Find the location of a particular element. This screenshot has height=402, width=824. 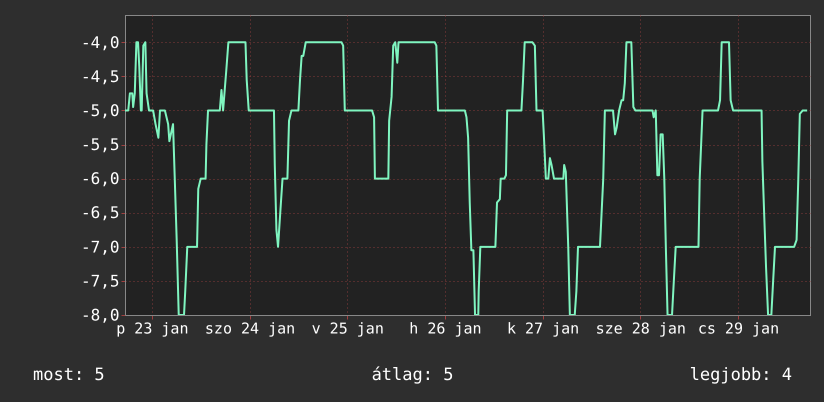

text: most: 5 is located at coordinates (69, 375).